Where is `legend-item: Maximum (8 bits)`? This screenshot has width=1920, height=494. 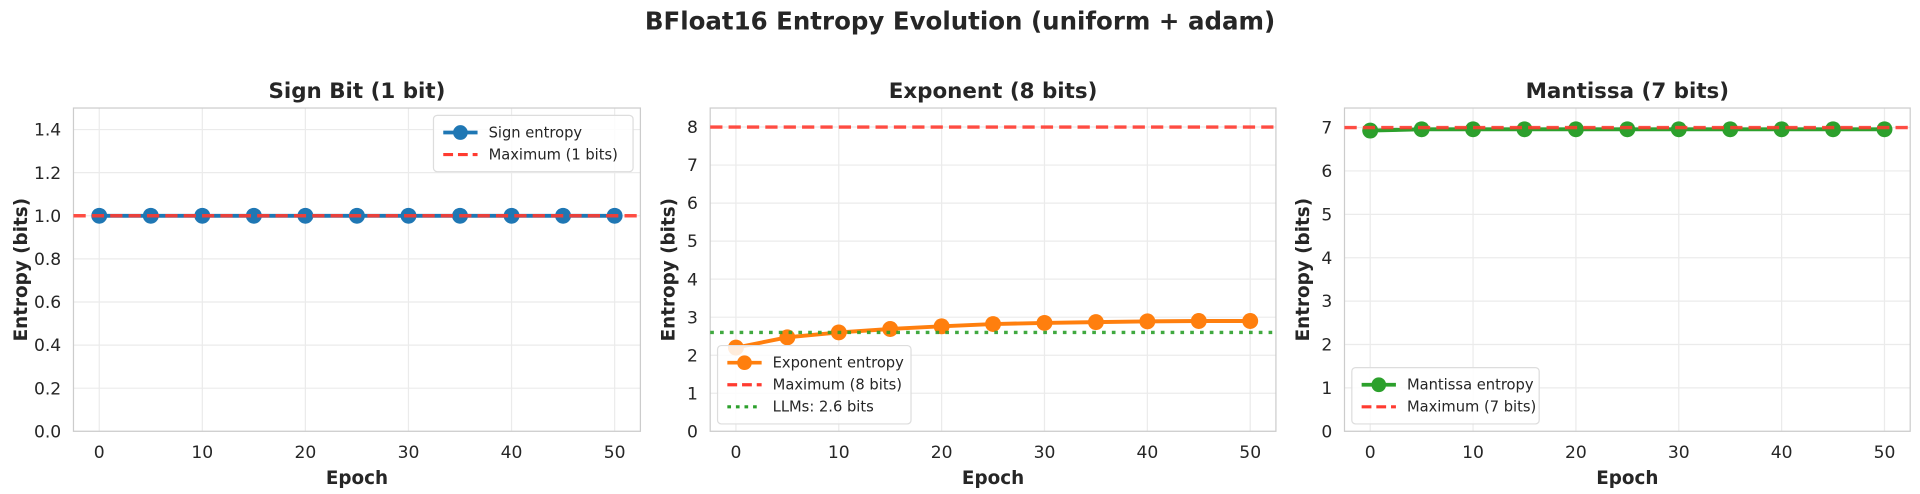 legend-item: Maximum (8 bits) is located at coordinates (814, 385).